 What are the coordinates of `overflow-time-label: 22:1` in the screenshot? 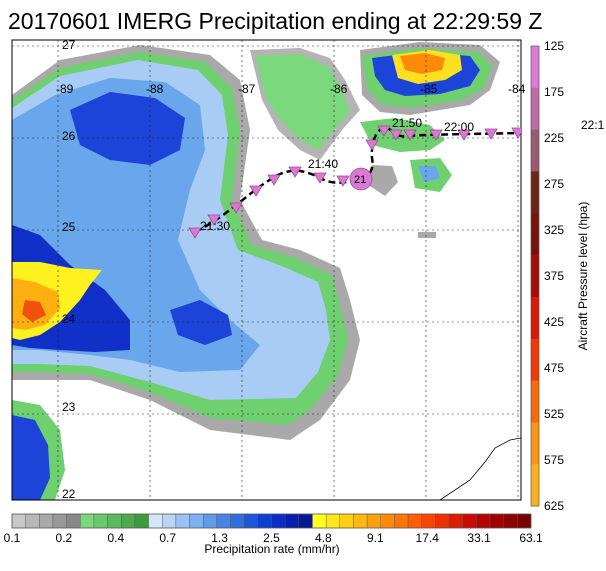 It's located at (593, 125).